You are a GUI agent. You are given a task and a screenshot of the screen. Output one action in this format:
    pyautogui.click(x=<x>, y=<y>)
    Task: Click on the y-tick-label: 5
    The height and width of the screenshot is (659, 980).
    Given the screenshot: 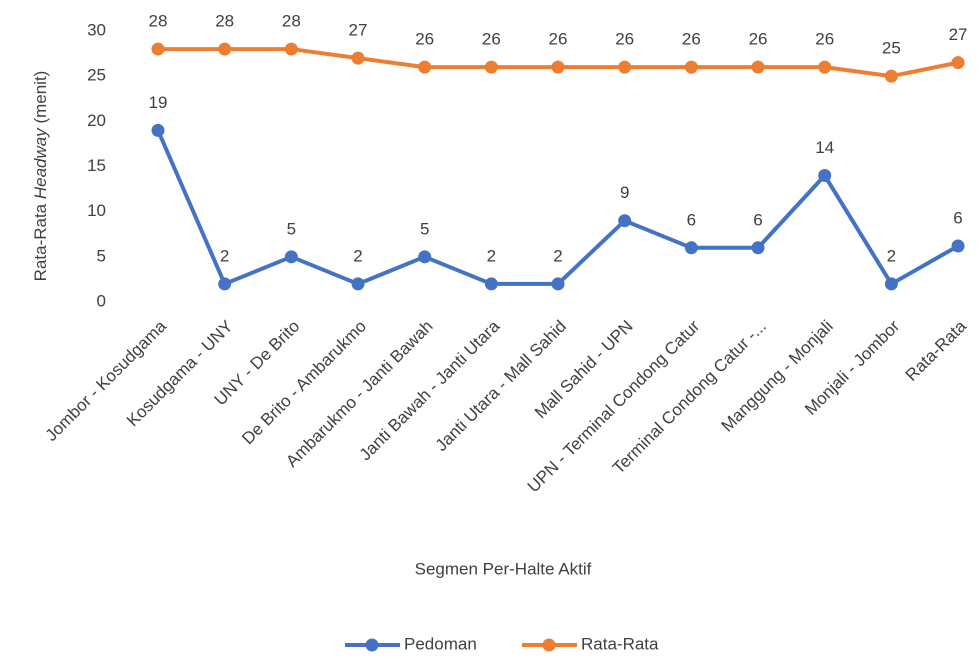 What is the action you would take?
    pyautogui.click(x=101, y=255)
    